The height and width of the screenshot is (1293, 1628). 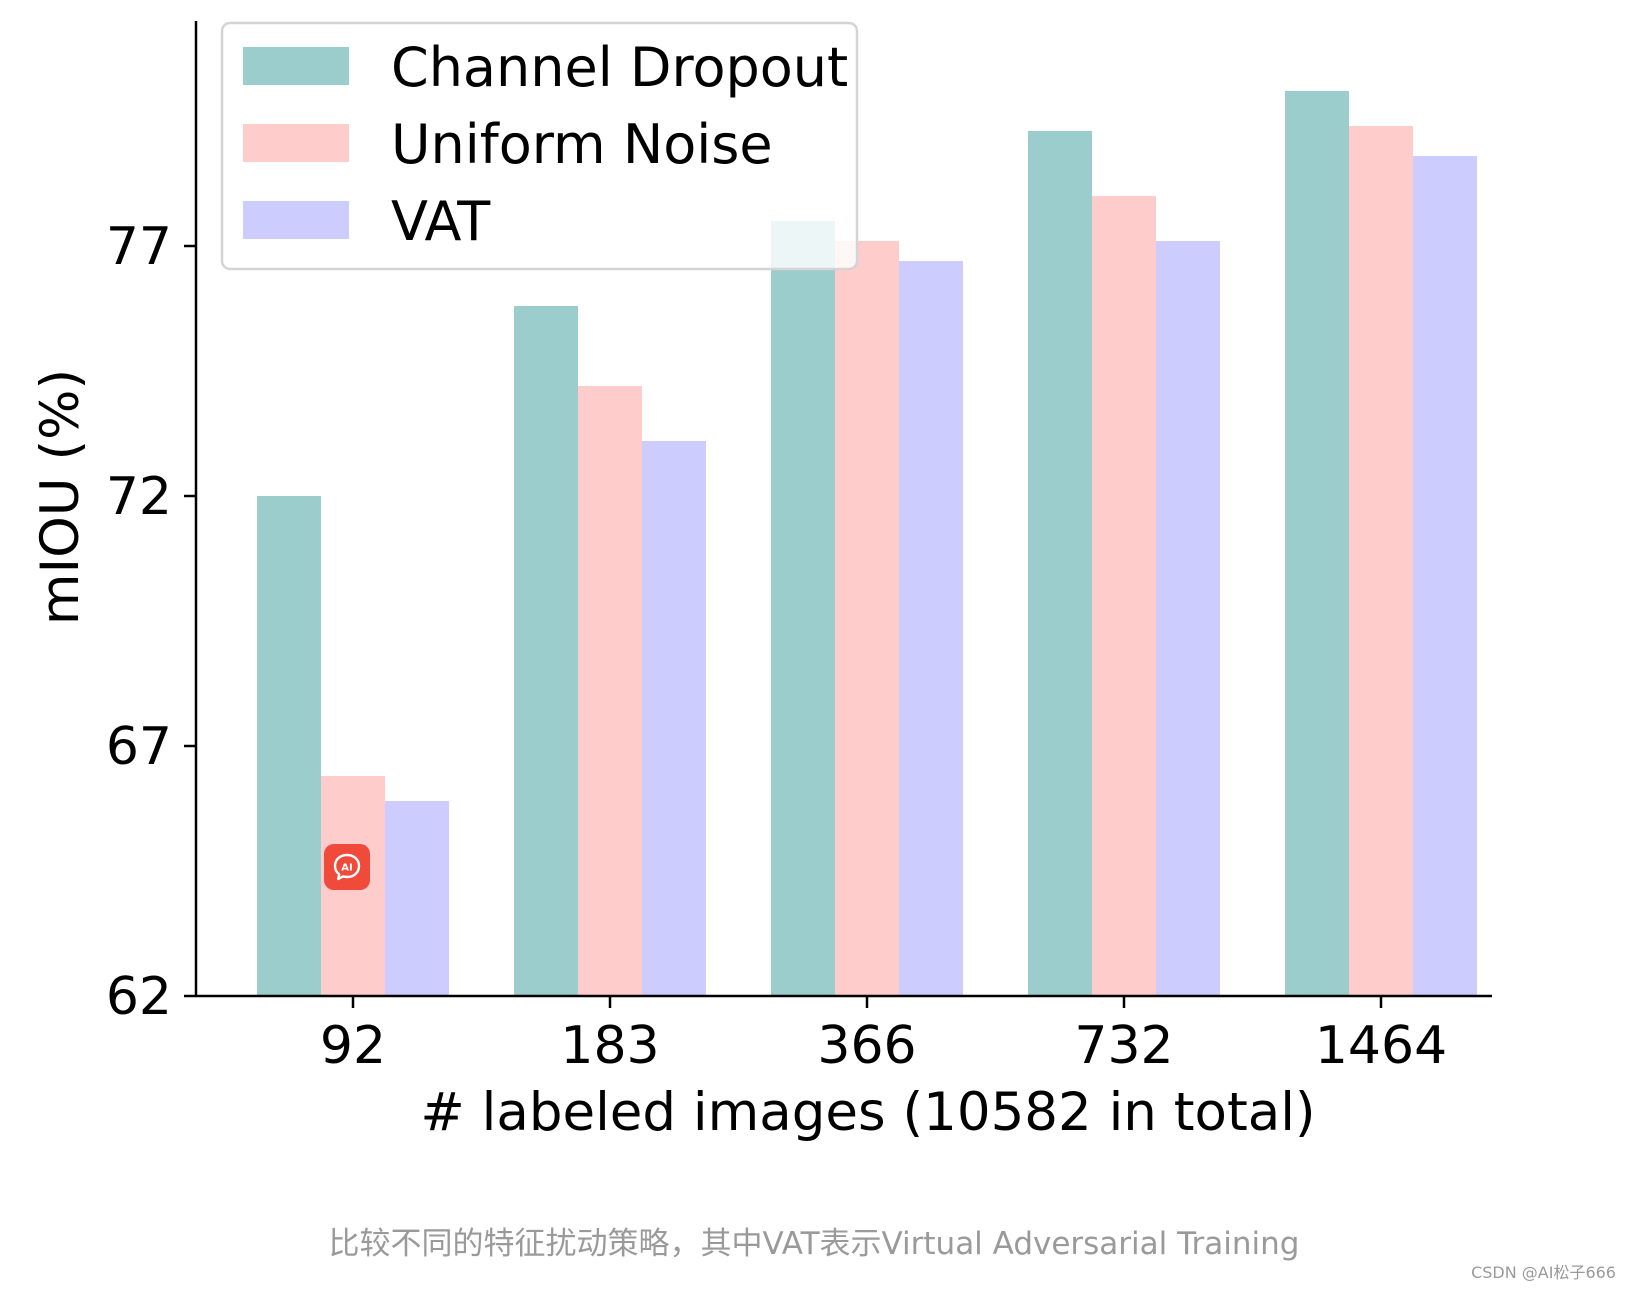 I want to click on legend: Channel Dropout Uniform Noise VAT, so click(x=539, y=146).